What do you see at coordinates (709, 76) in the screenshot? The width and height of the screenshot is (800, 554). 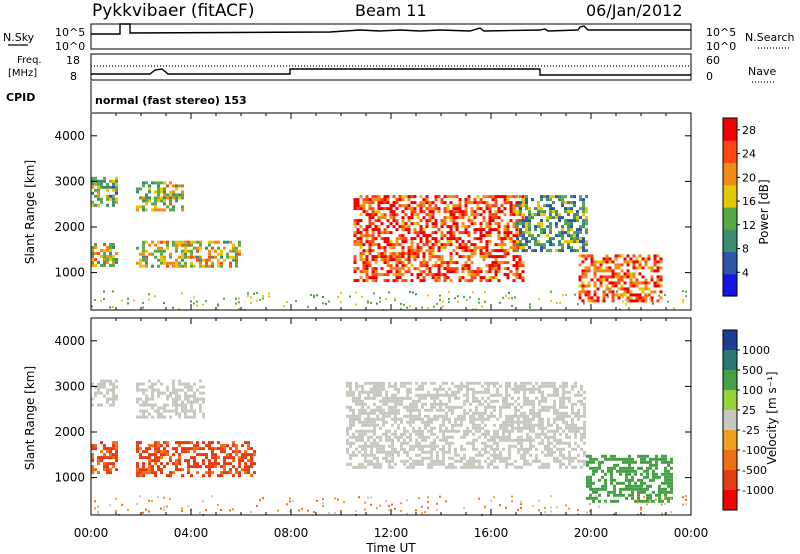 I see `nave-tick-low: 0` at bounding box center [709, 76].